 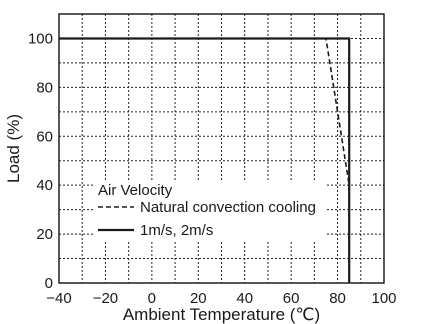 What do you see at coordinates (49, 283) in the screenshot?
I see `y-tick-label: 0` at bounding box center [49, 283].